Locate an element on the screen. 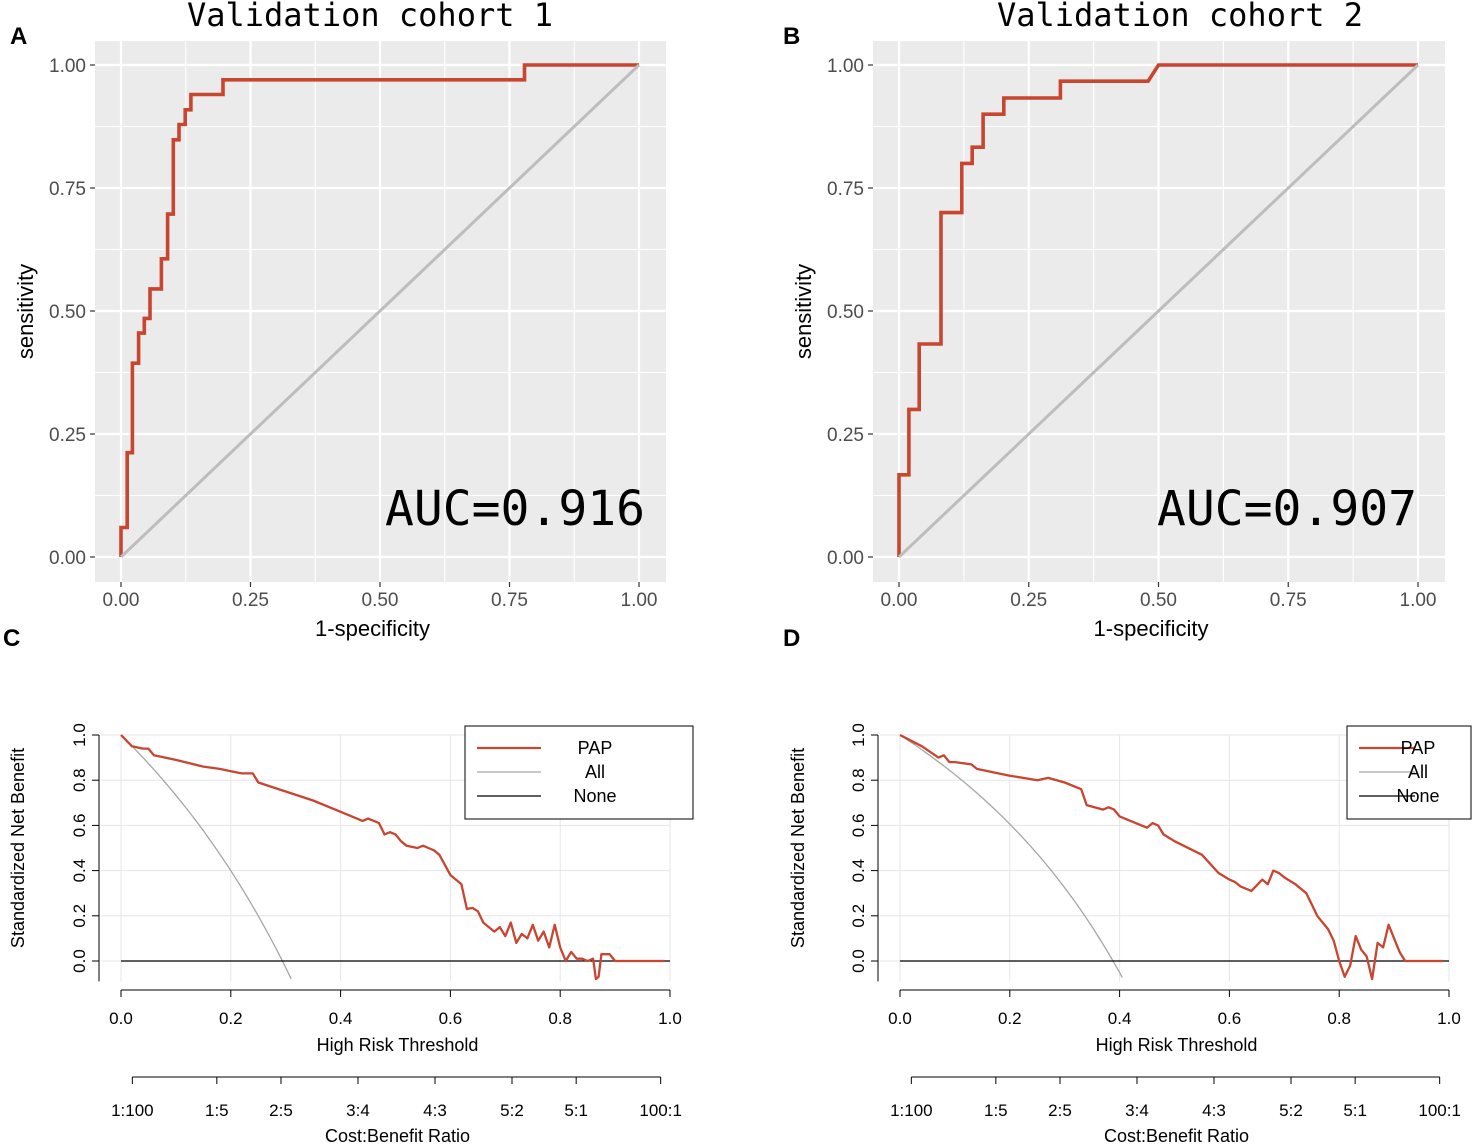 The width and height of the screenshot is (1477, 1146). panel-letter-b: B is located at coordinates (791, 36).